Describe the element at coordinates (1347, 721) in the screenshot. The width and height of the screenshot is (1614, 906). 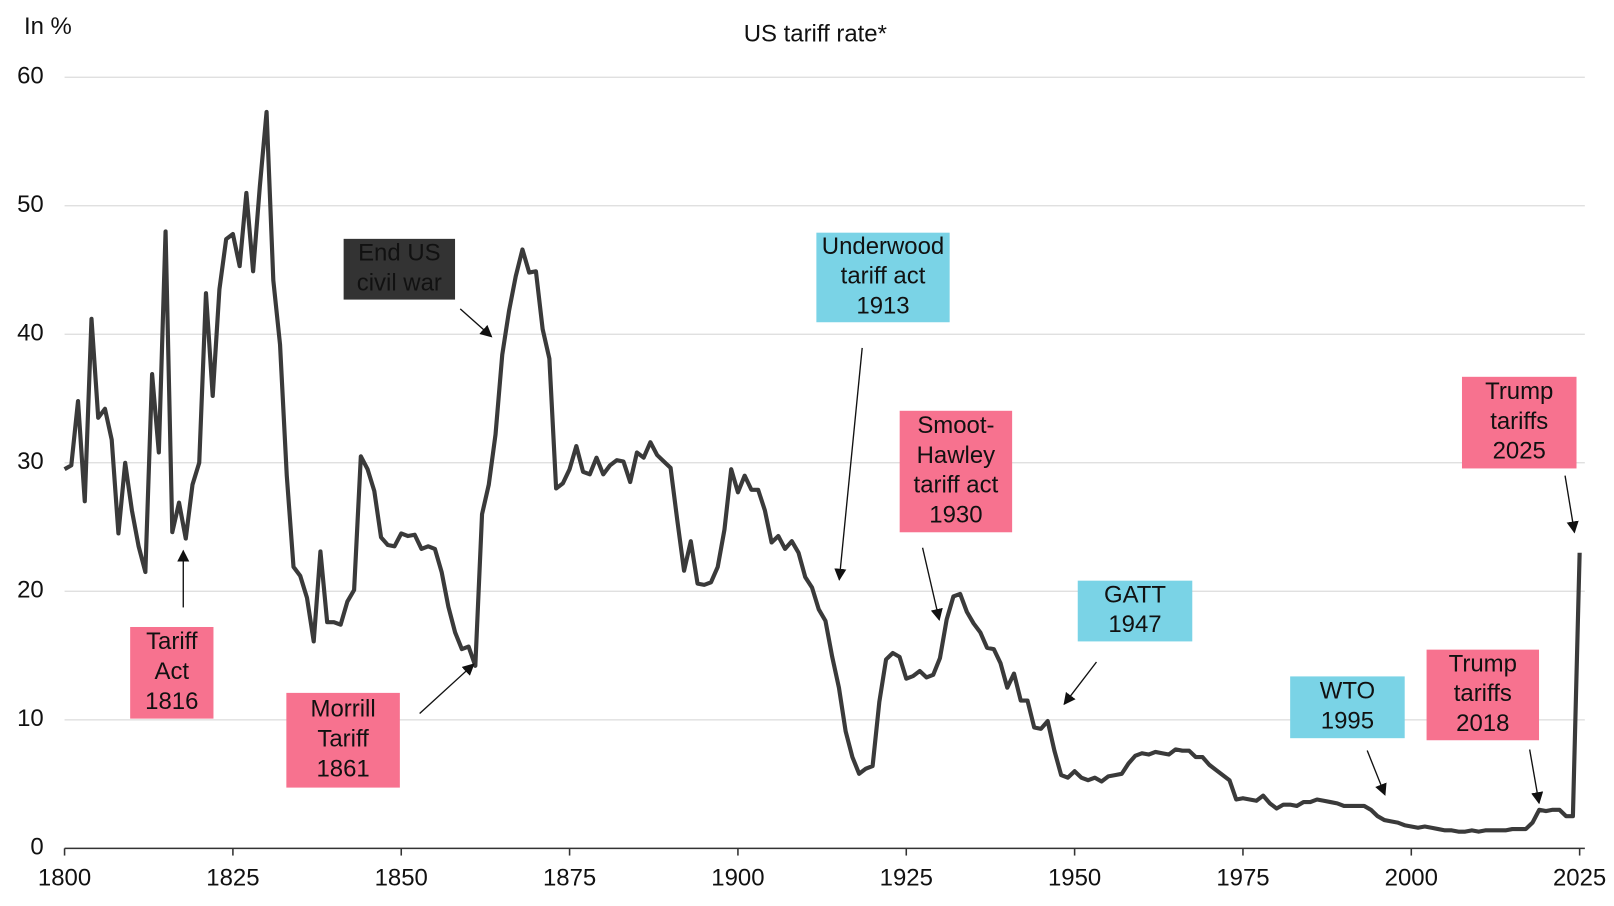
I see `annotation-text: 1995` at that location.